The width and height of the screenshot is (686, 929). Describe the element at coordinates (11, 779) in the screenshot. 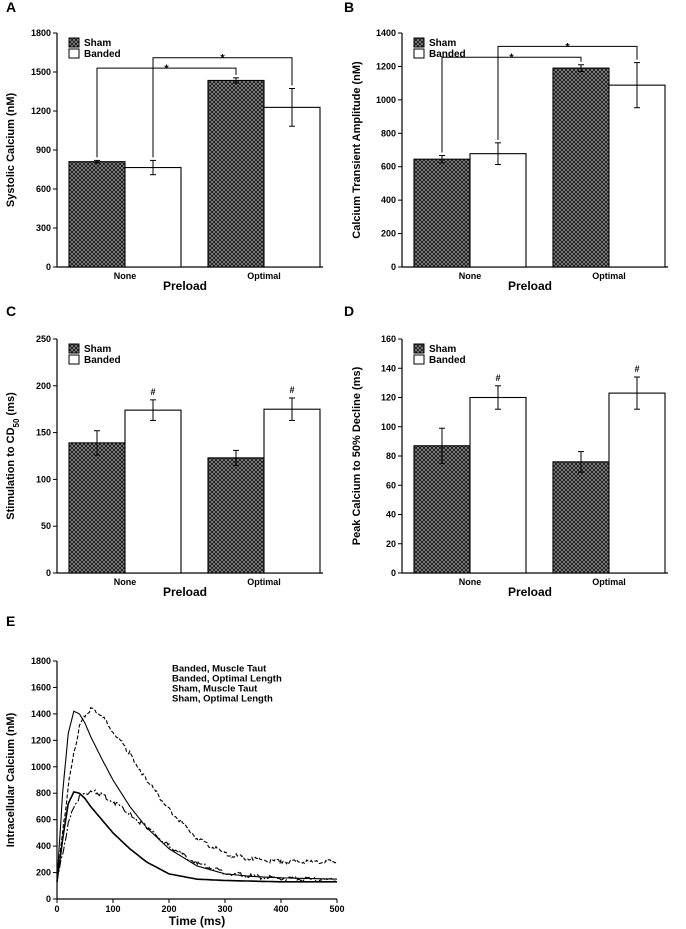

I see `y-axis-label: Intracellular Calcium (nM)` at that location.